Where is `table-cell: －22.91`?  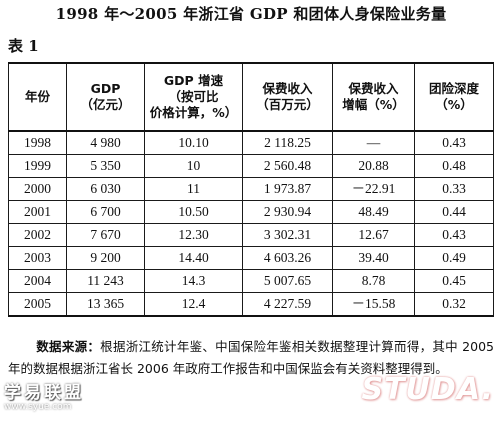 table-cell: －22.91 is located at coordinates (373, 189).